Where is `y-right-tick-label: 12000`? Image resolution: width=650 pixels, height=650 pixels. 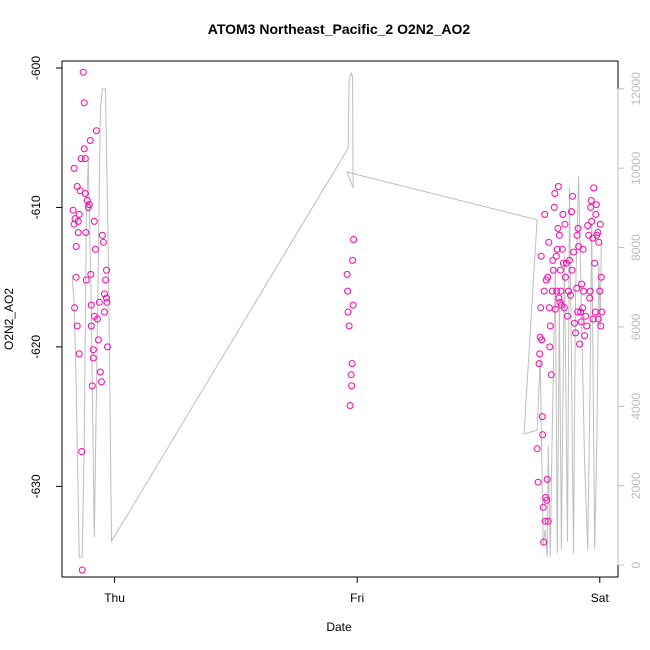 y-right-tick-label: 12000 is located at coordinates (636, 89).